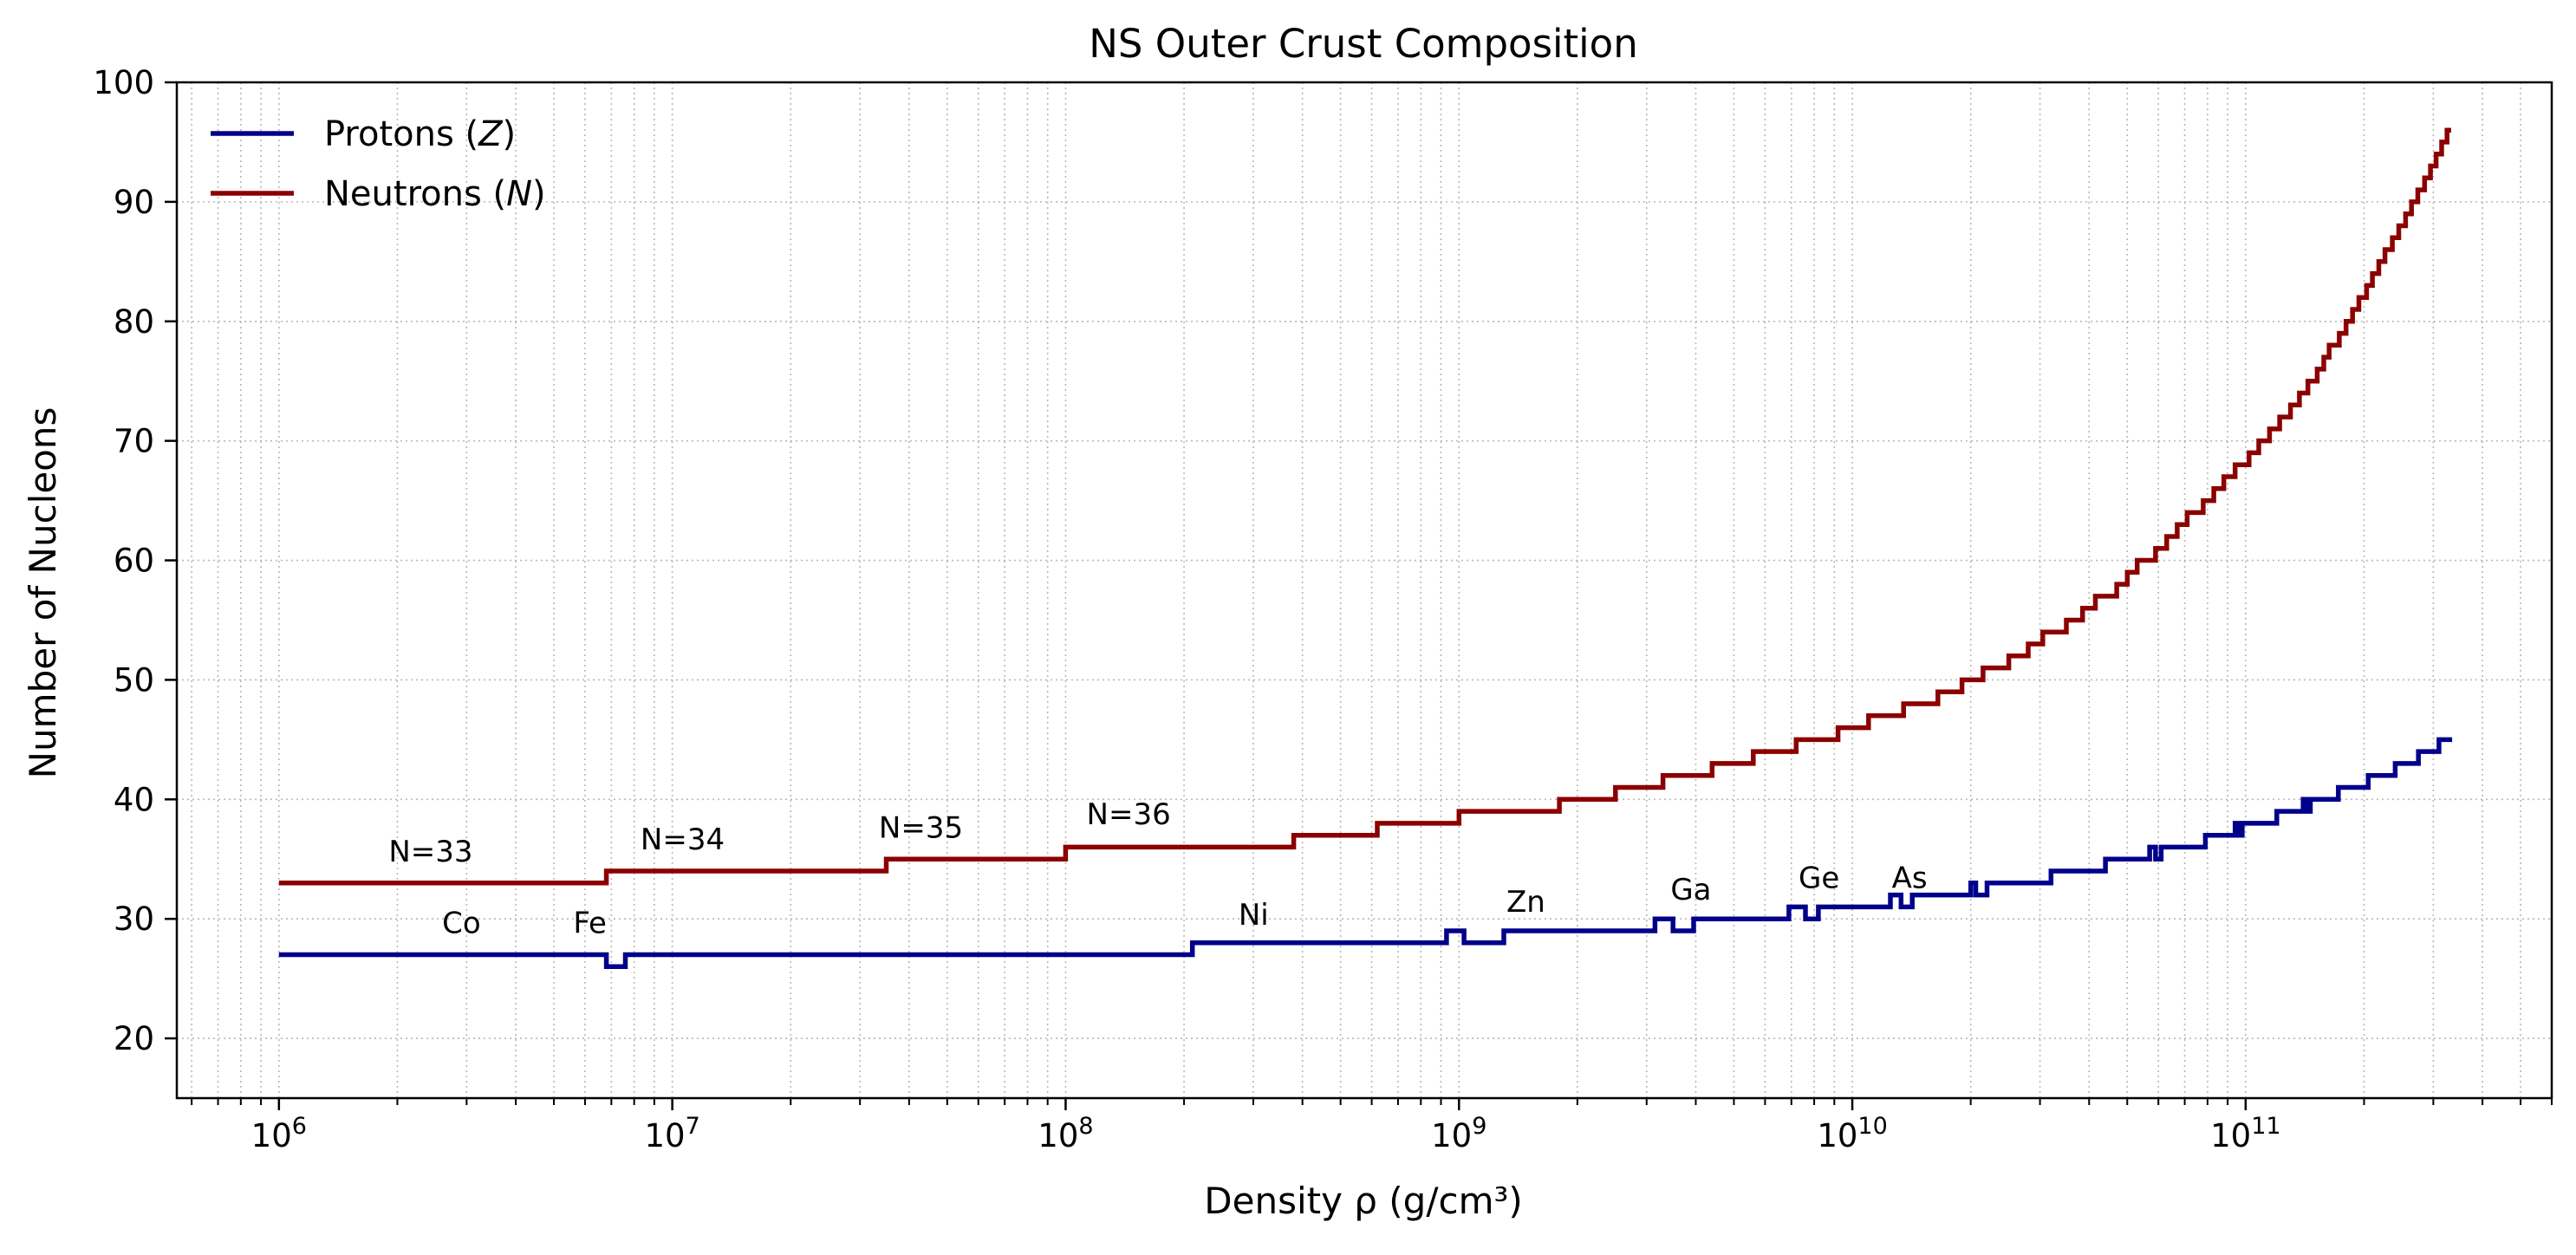 The image size is (2576, 1255). Describe the element at coordinates (590, 924) in the screenshot. I see `annotation-label: Fe` at that location.